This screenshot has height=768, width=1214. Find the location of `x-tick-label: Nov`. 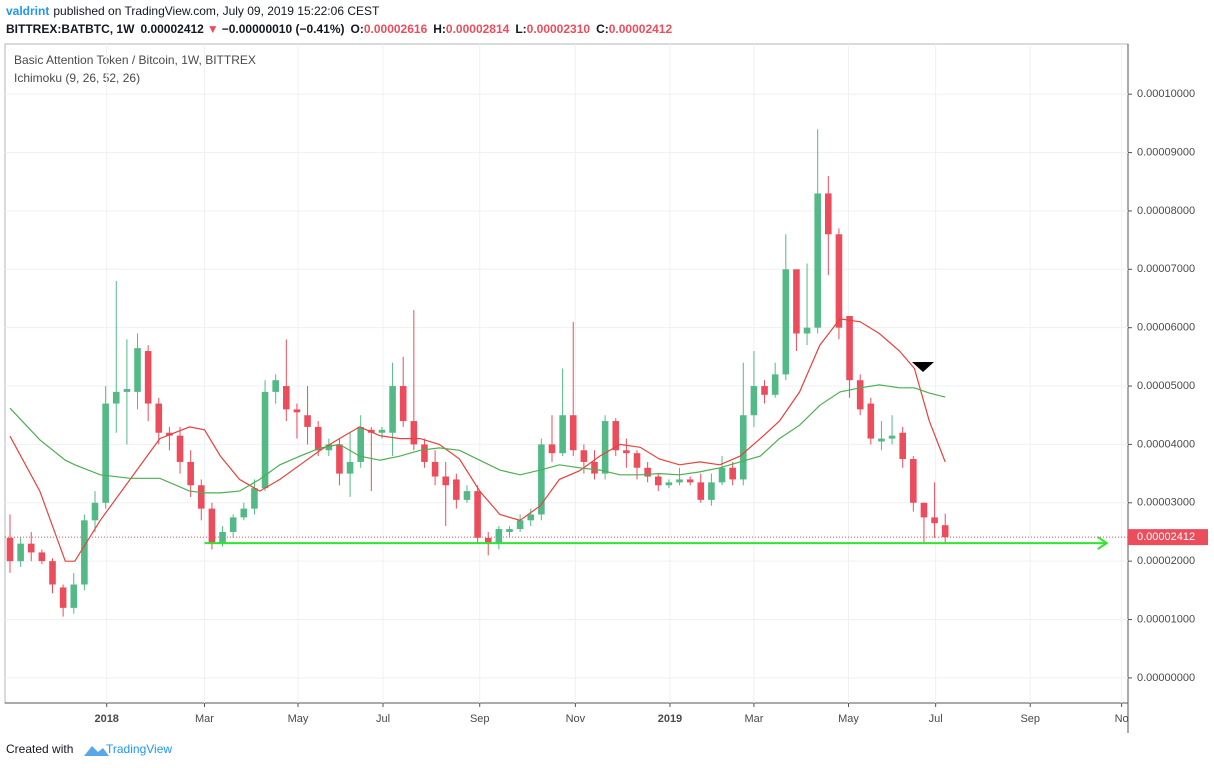

x-tick-label: Nov is located at coordinates (576, 719).